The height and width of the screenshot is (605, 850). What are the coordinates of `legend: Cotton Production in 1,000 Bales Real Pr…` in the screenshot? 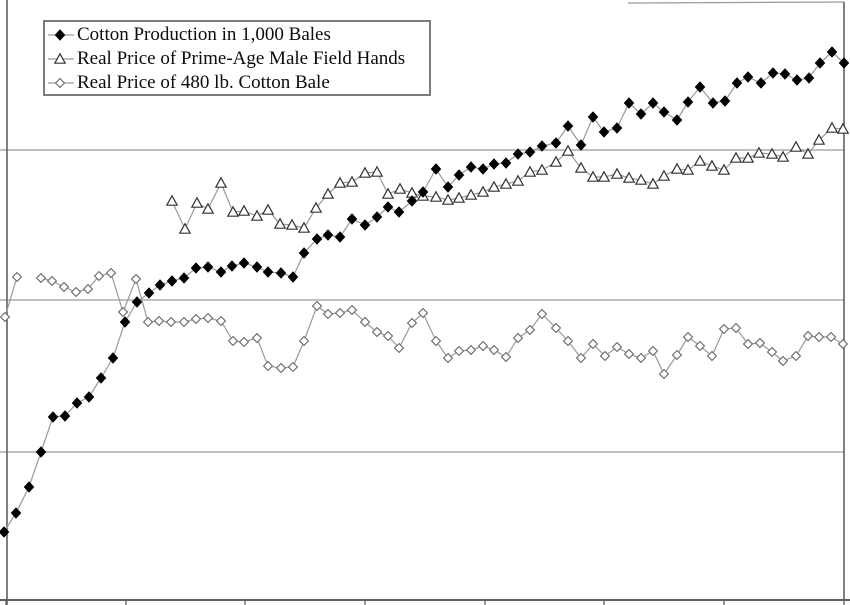 It's located at (237, 58).